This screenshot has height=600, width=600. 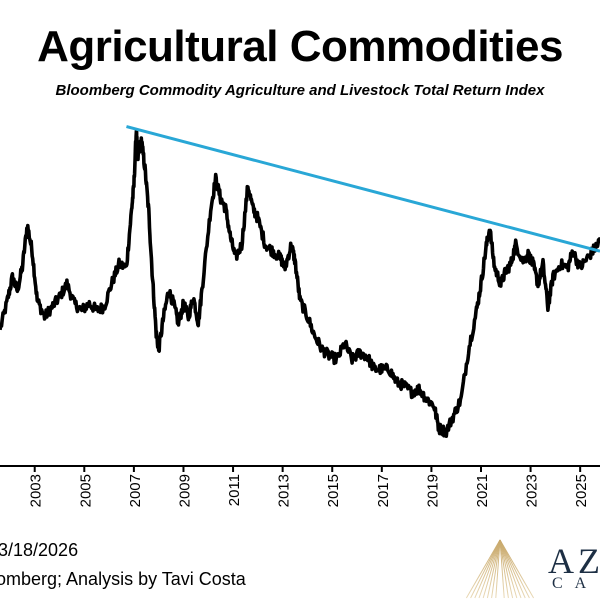 I want to click on logo-subtext: CA, so click(x=575, y=583).